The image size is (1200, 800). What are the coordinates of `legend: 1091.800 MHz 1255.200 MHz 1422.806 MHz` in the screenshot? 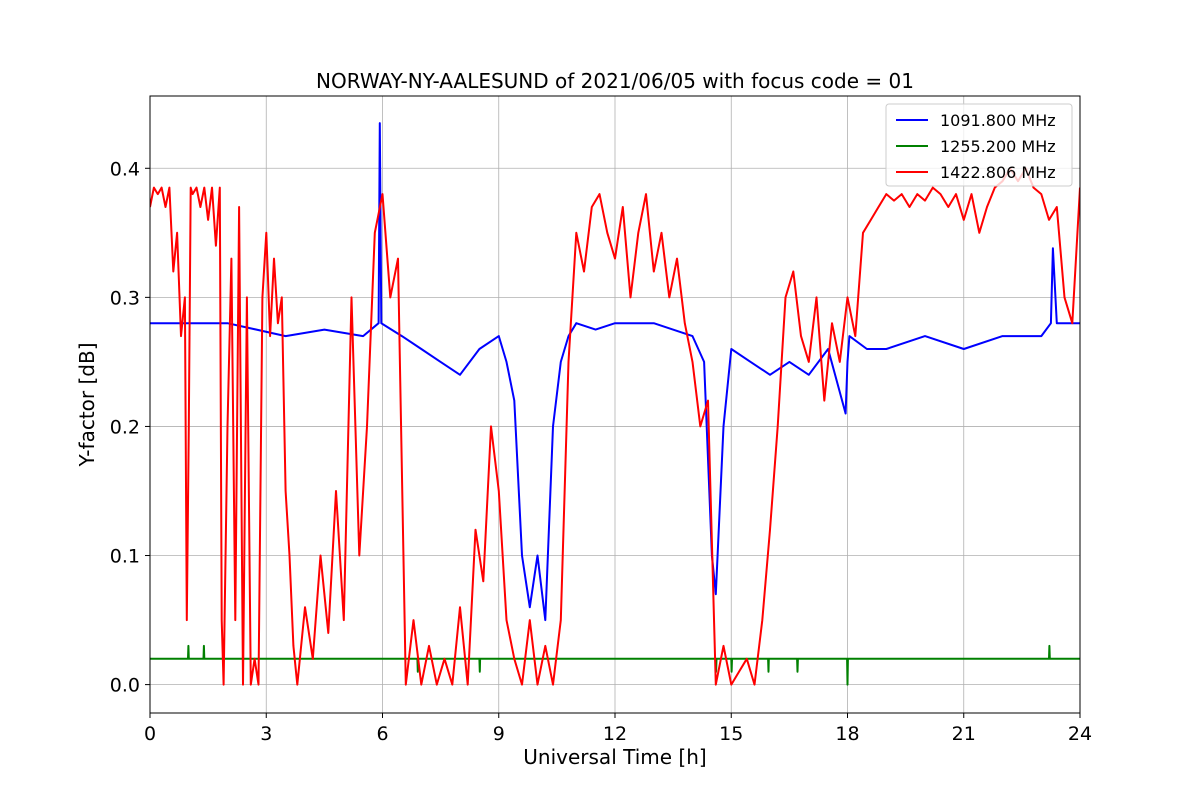 It's located at (979, 145).